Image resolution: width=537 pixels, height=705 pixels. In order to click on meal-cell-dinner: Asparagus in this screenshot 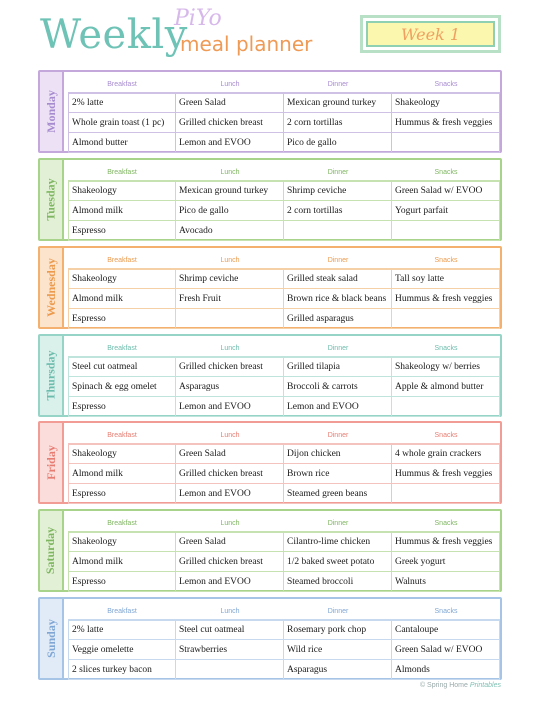, I will do `click(338, 670)`.